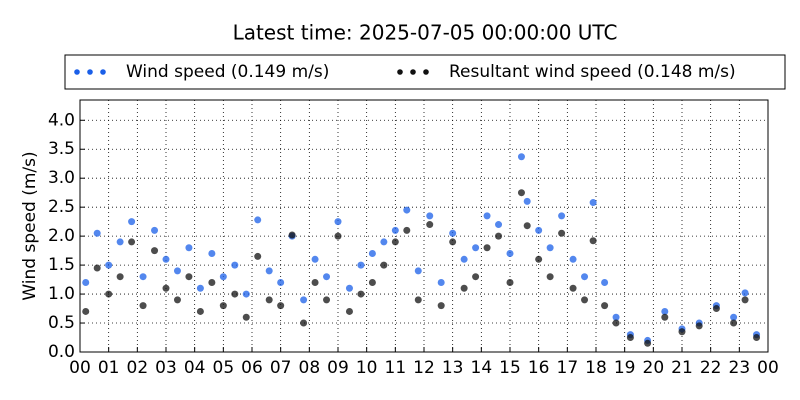 The width and height of the screenshot is (800, 400). What do you see at coordinates (711, 368) in the screenshot?
I see `x-tick-label: 22` at bounding box center [711, 368].